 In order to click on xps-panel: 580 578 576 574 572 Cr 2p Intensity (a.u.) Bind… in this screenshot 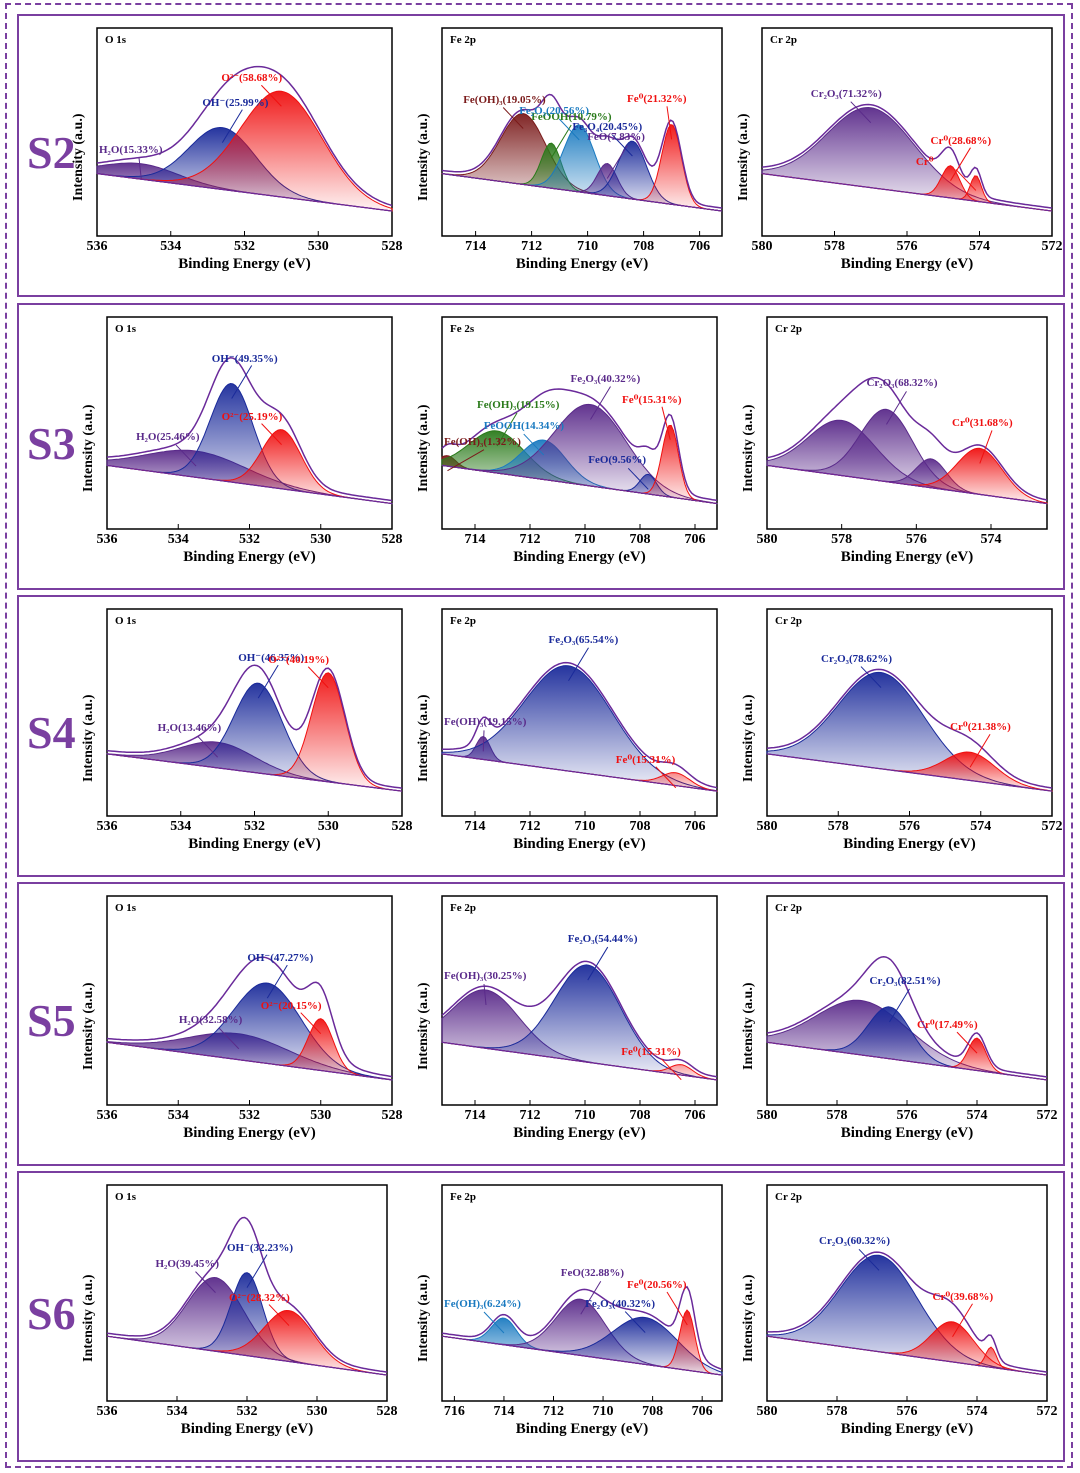, I will do `click(899, 149)`.